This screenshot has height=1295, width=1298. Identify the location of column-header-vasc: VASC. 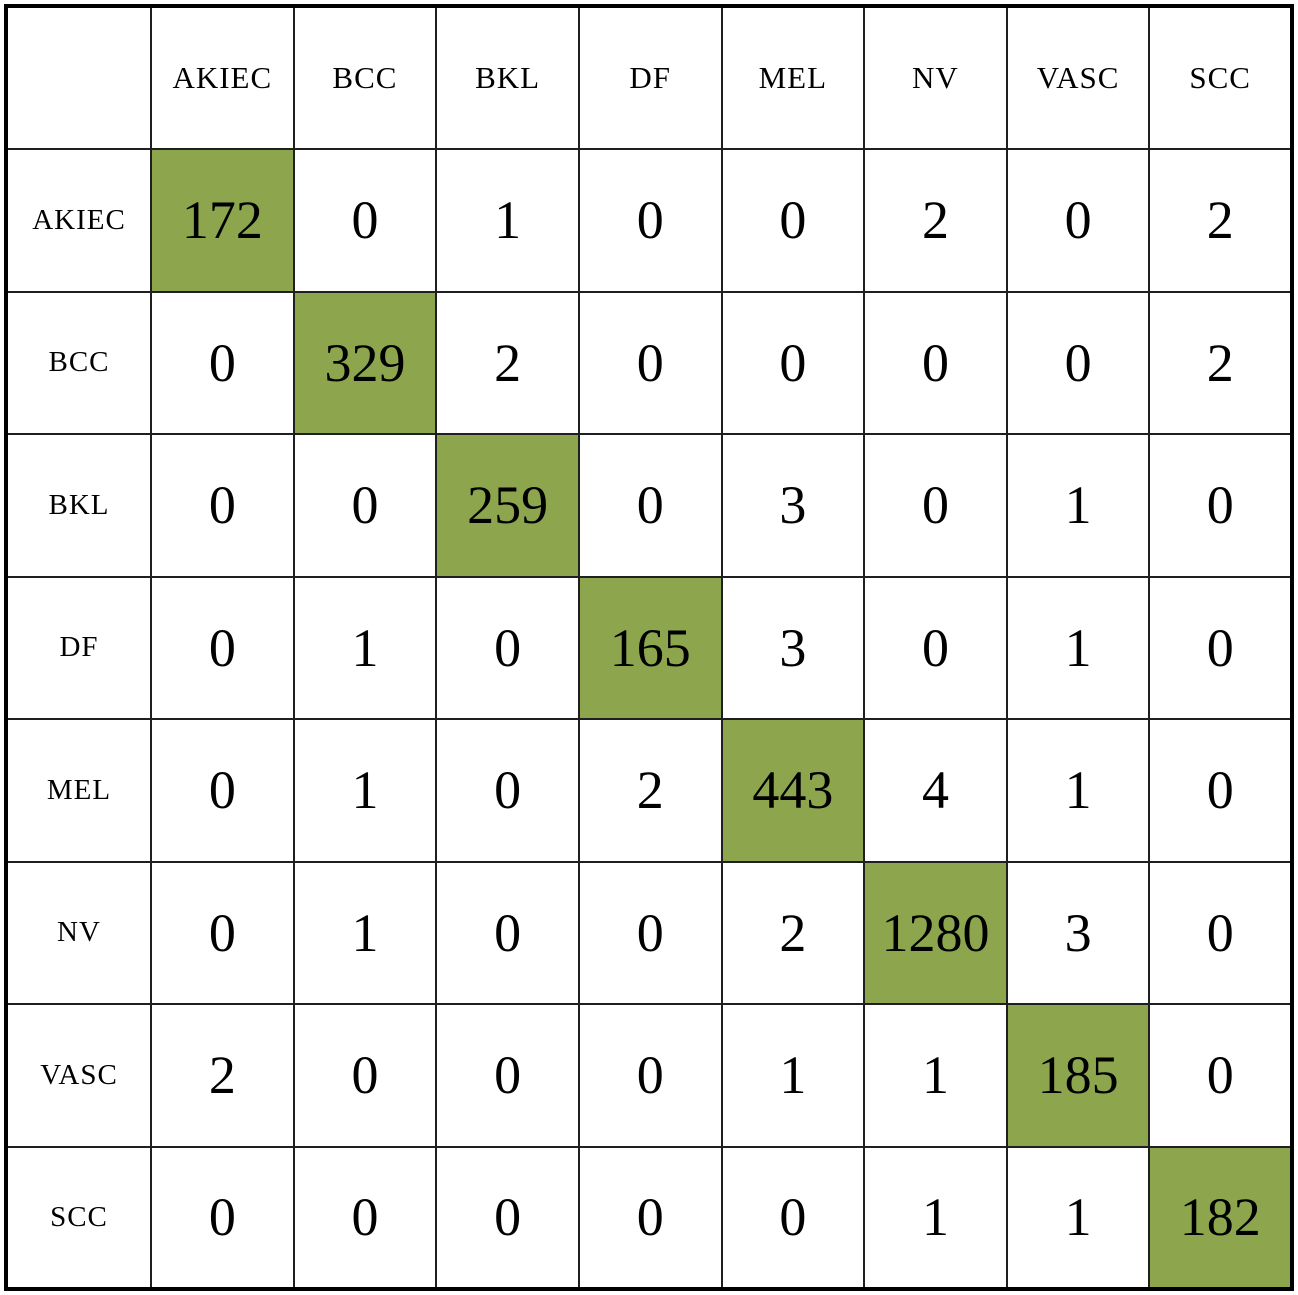
(1078, 77).